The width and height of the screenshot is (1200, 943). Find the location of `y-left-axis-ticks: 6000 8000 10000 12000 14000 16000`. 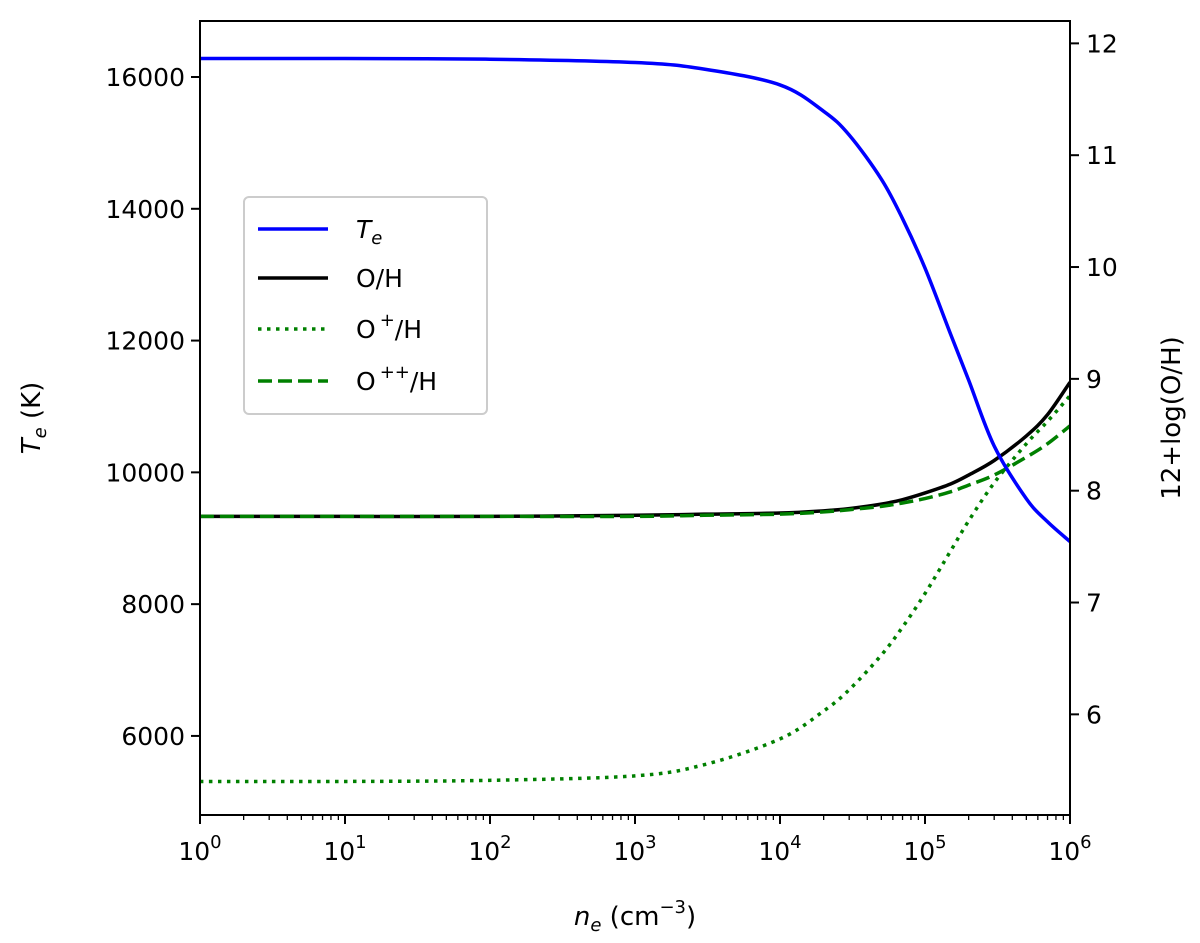

y-left-axis-ticks: 6000 8000 10000 12000 14000 16000 is located at coordinates (152, 407).